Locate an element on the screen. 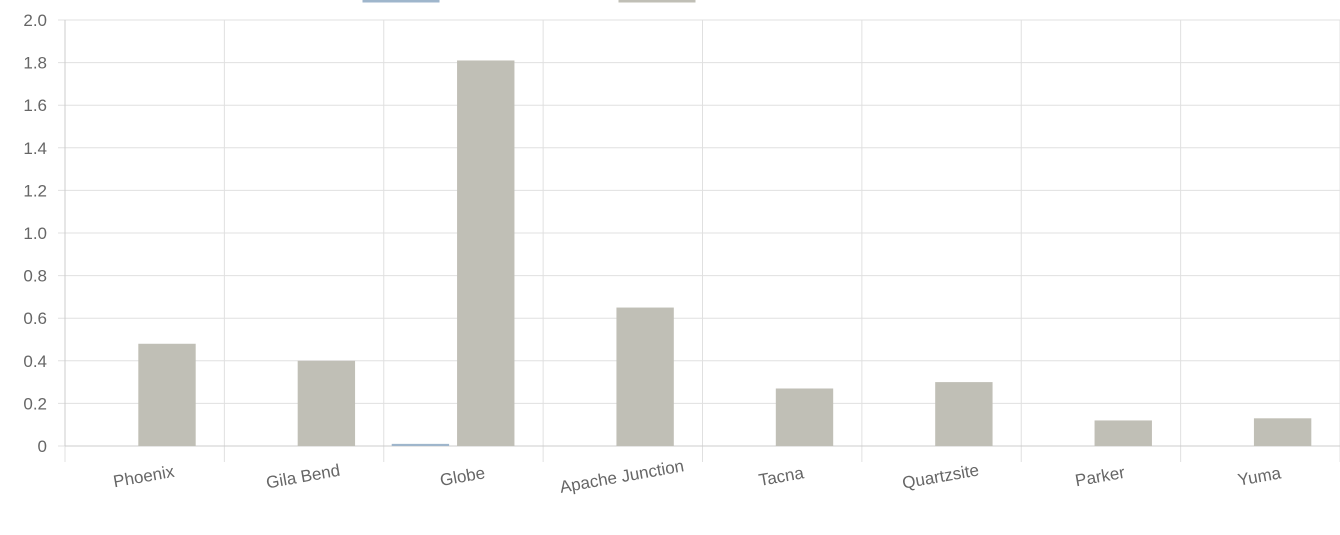  y-tick-label: 1.6 is located at coordinates (35, 105).